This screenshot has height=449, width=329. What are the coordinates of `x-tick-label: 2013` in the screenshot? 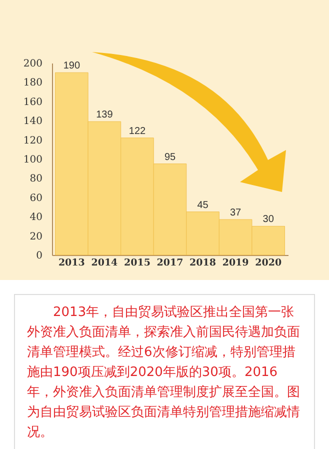 It's located at (71, 263).